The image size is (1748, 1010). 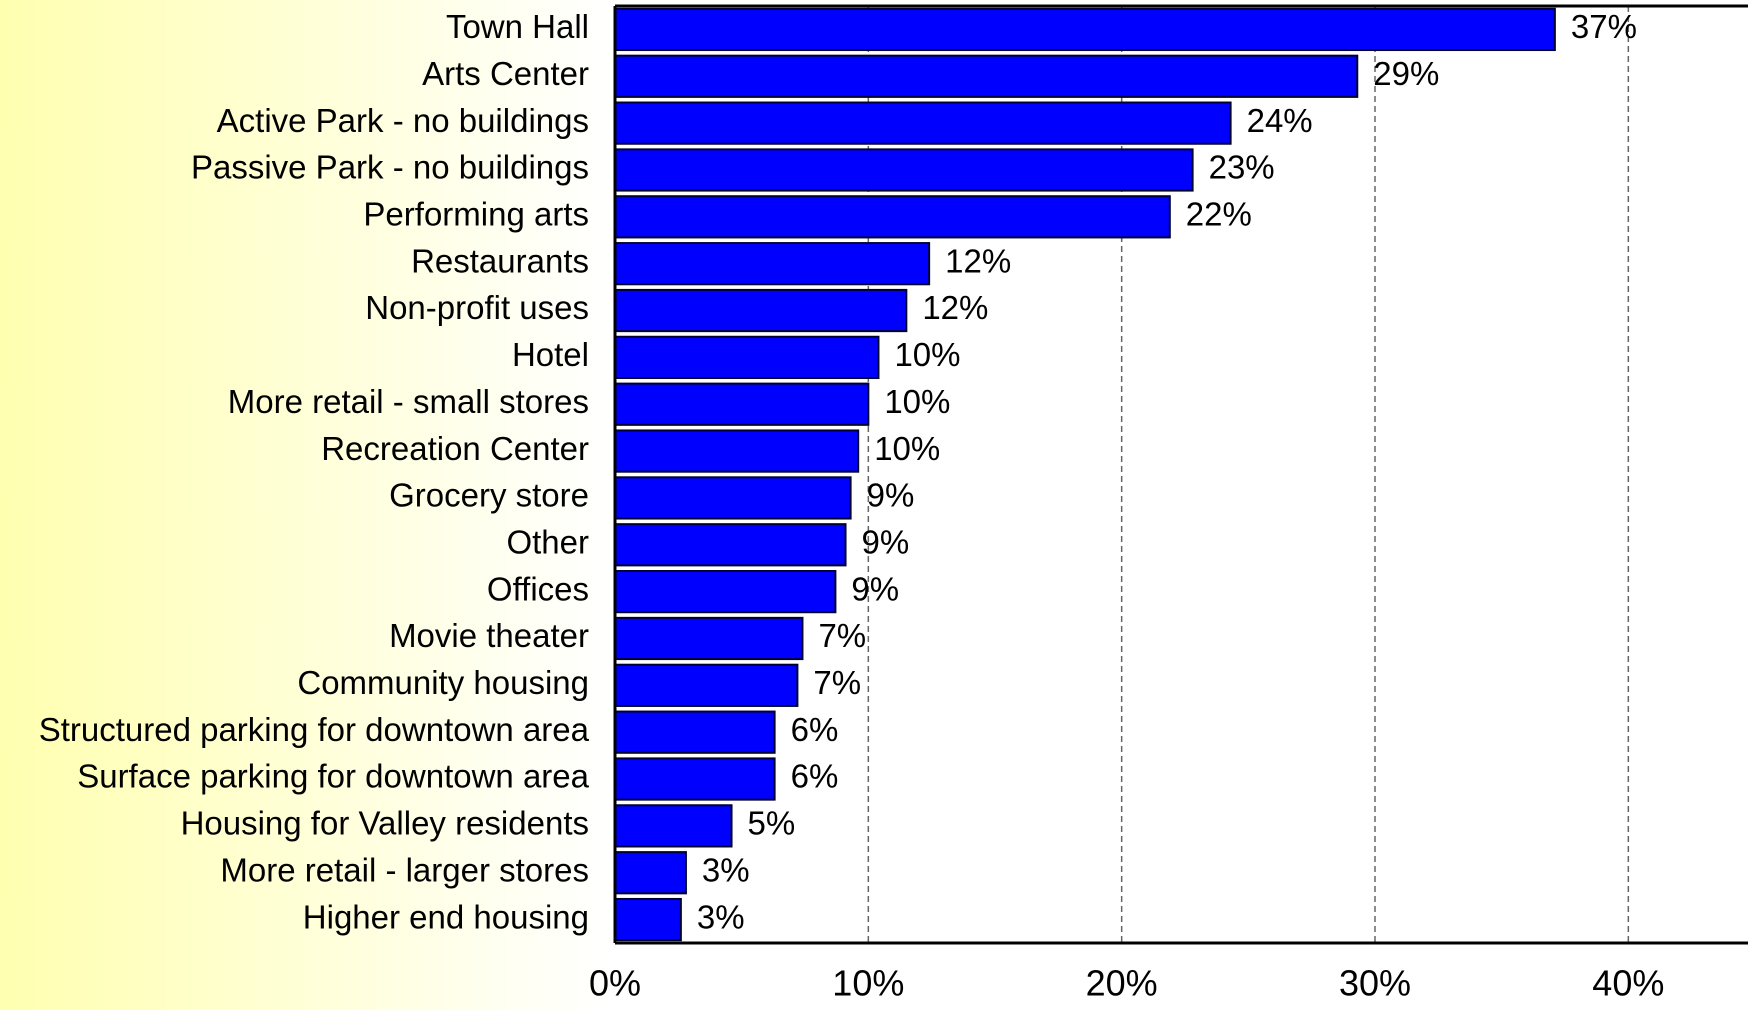 I want to click on x-tick-label: 20%, so click(x=1122, y=983).